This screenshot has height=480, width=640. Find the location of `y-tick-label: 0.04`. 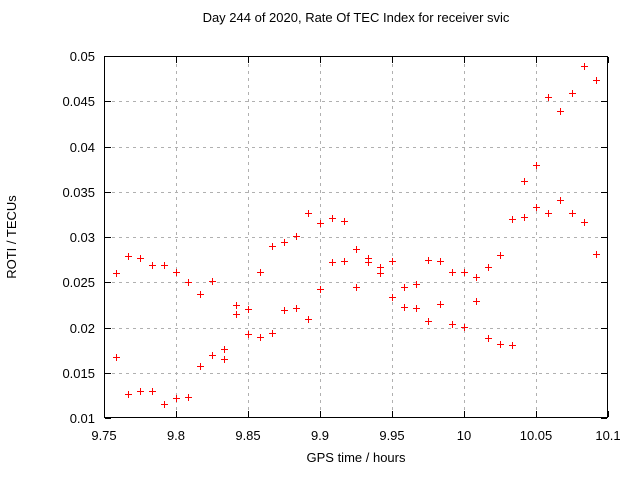

y-tick-label: 0.04 is located at coordinates (82, 147).